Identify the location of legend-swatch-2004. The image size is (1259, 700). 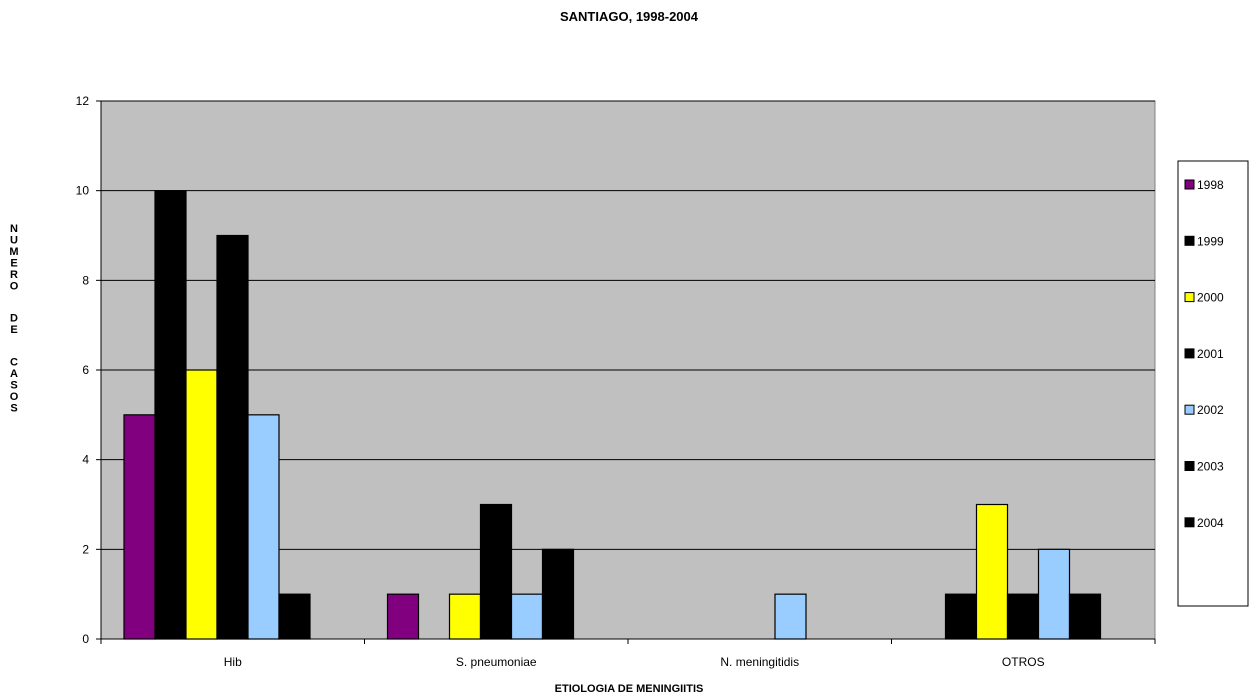
(1189, 522).